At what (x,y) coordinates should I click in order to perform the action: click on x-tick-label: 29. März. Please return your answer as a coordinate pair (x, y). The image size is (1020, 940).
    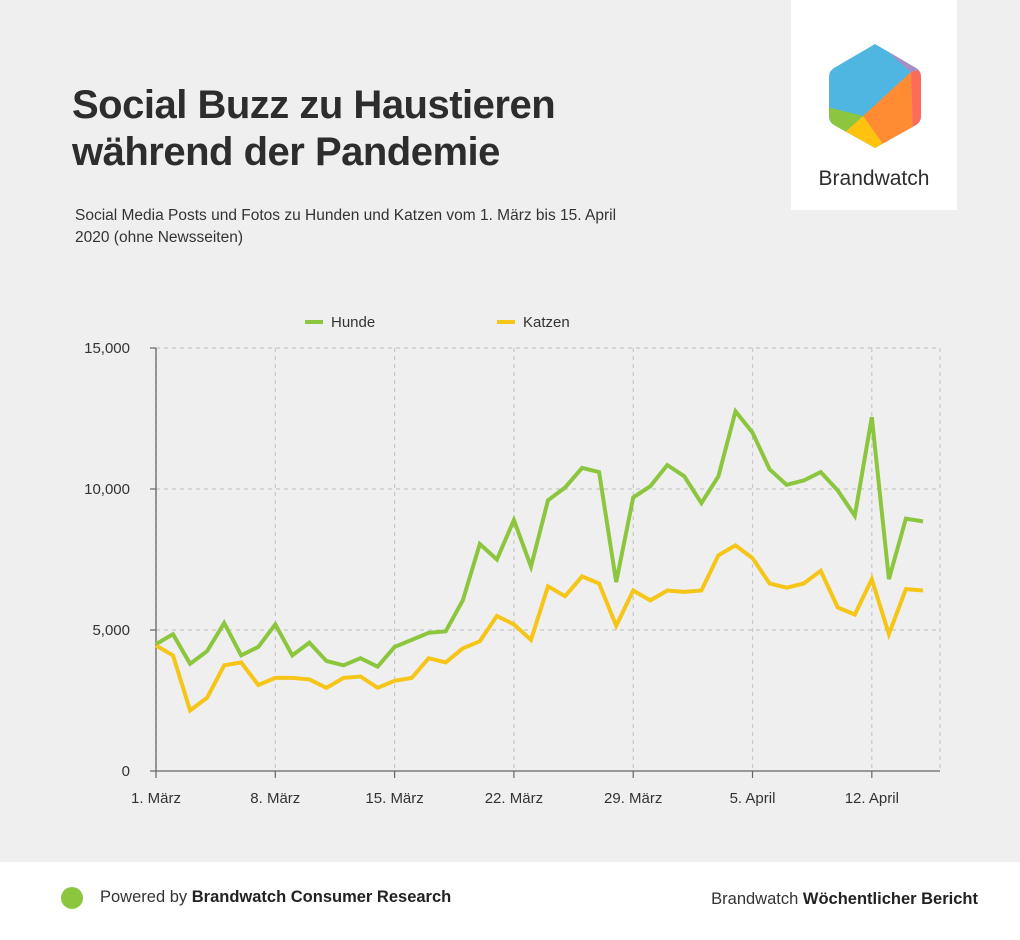
    Looking at the image, I should click on (633, 798).